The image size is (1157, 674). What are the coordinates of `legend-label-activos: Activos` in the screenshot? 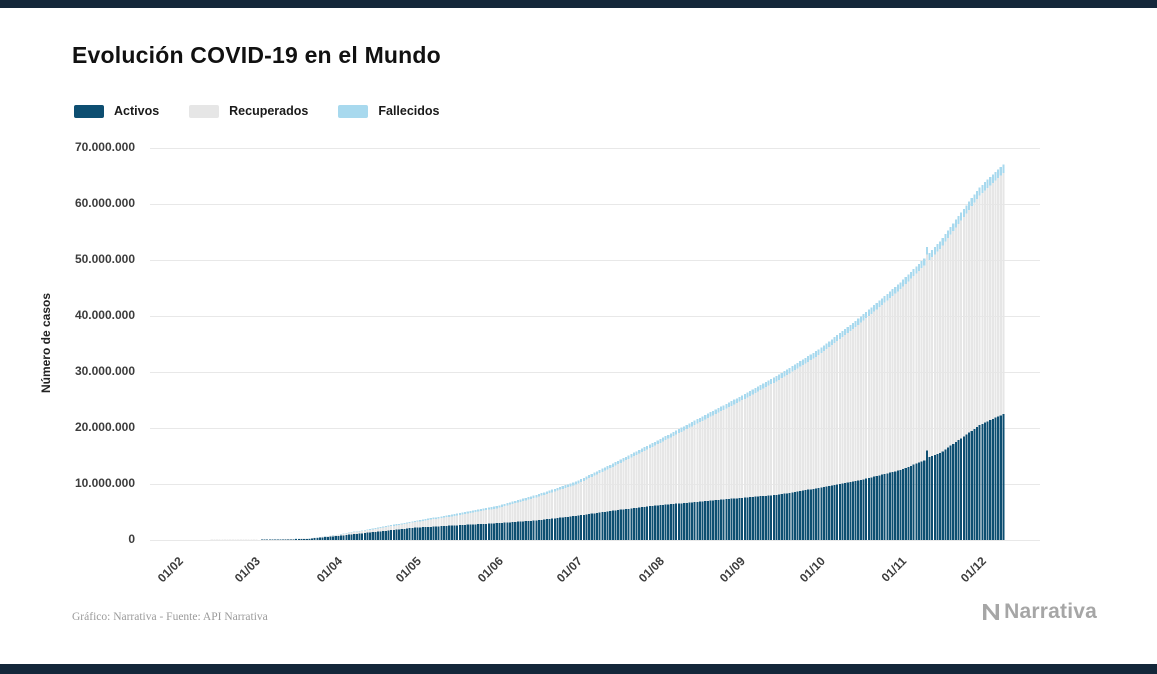 It's located at (137, 111).